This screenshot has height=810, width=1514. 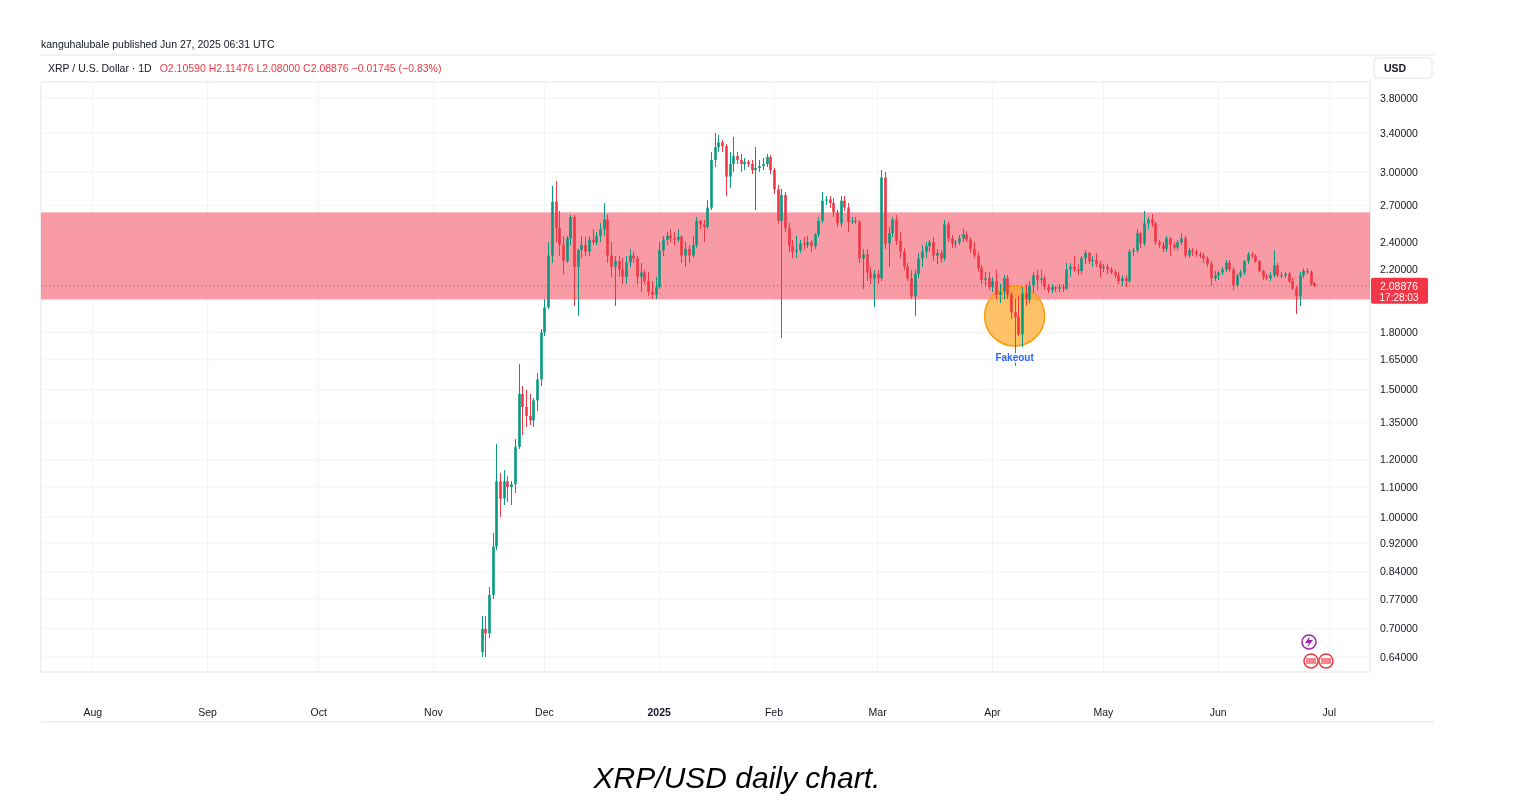 What do you see at coordinates (1399, 542) in the screenshot?
I see `y-tick-label: 0.92000` at bounding box center [1399, 542].